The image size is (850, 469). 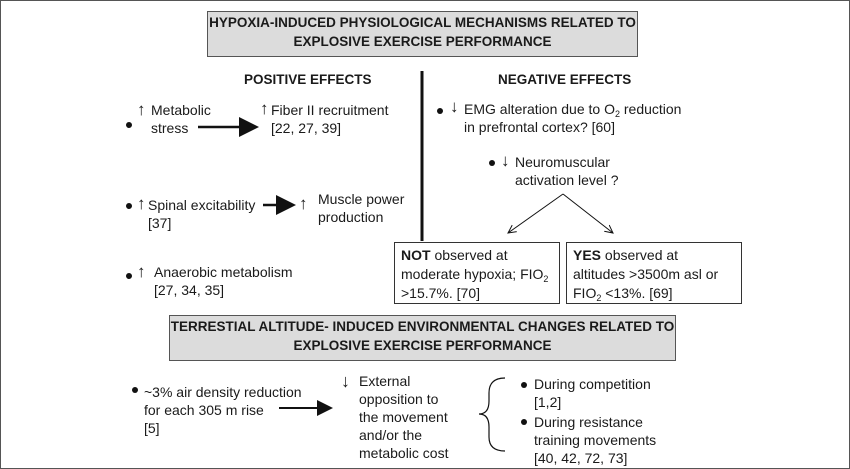 What do you see at coordinates (204, 410) in the screenshot?
I see `air-line2: for each 305 m rise` at bounding box center [204, 410].